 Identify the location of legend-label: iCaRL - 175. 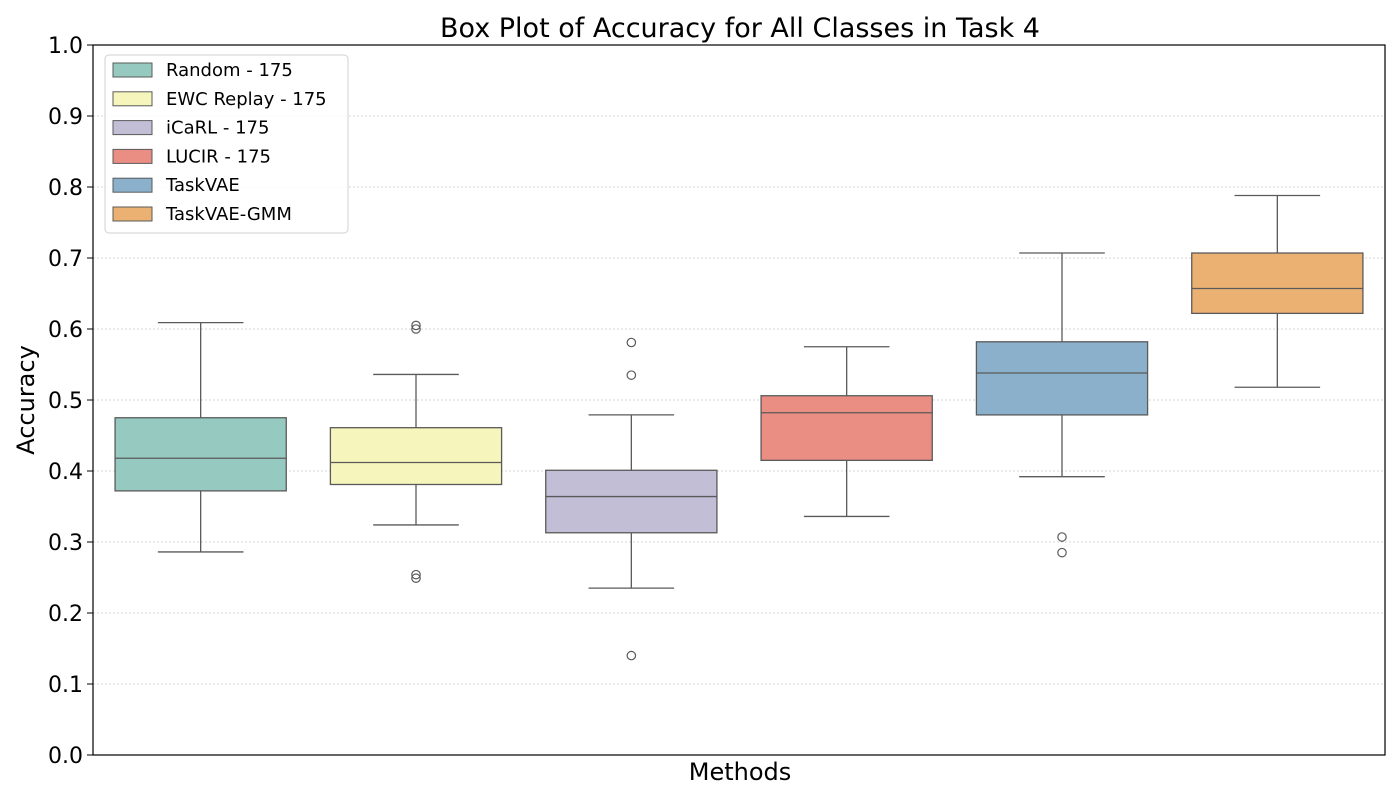
(217, 128).